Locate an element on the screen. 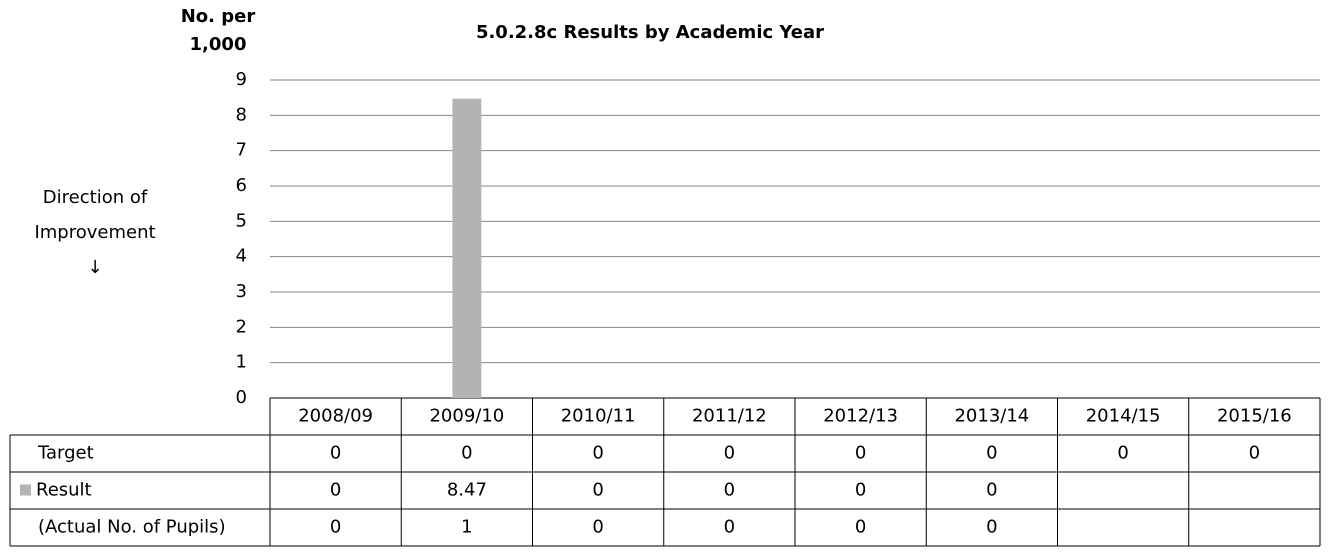  y-tick-label: 7 is located at coordinates (241, 150).